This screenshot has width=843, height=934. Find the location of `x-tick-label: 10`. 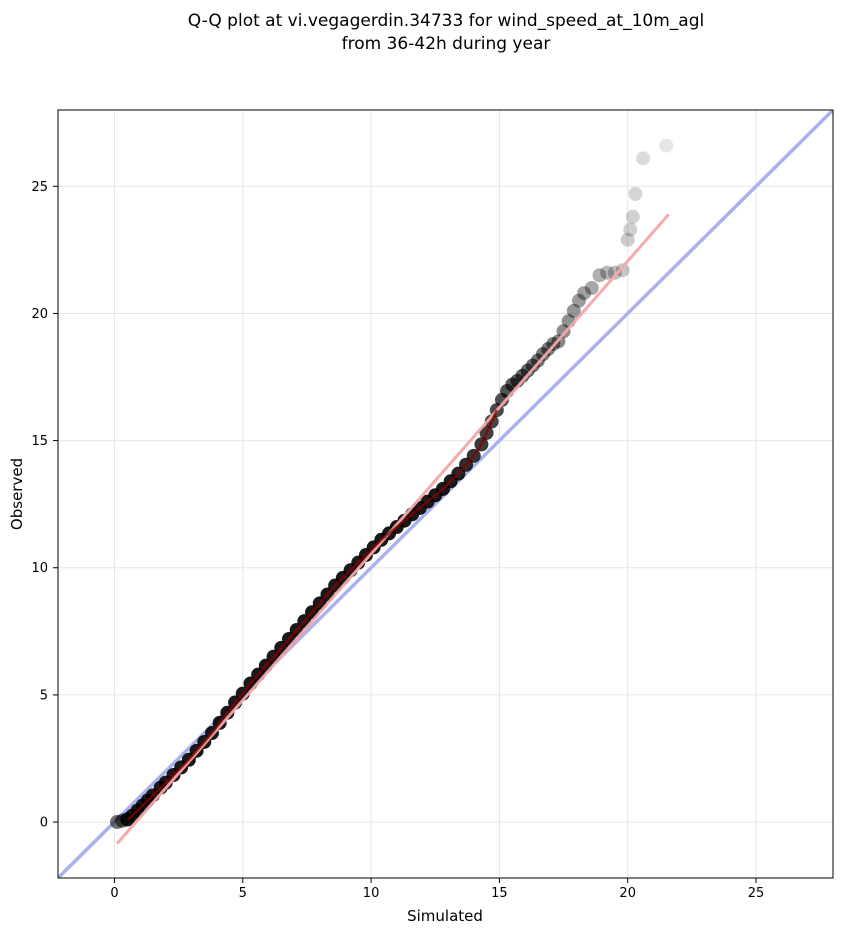

x-tick-label: 10 is located at coordinates (371, 893).